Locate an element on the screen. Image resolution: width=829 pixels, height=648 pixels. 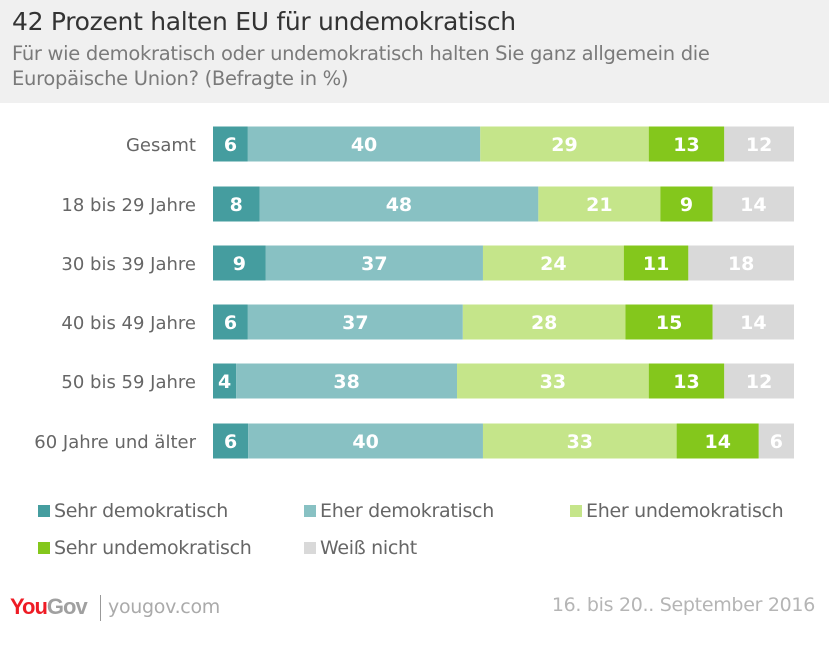
category-label: 30 bis 39 Jahre is located at coordinates (128, 264).